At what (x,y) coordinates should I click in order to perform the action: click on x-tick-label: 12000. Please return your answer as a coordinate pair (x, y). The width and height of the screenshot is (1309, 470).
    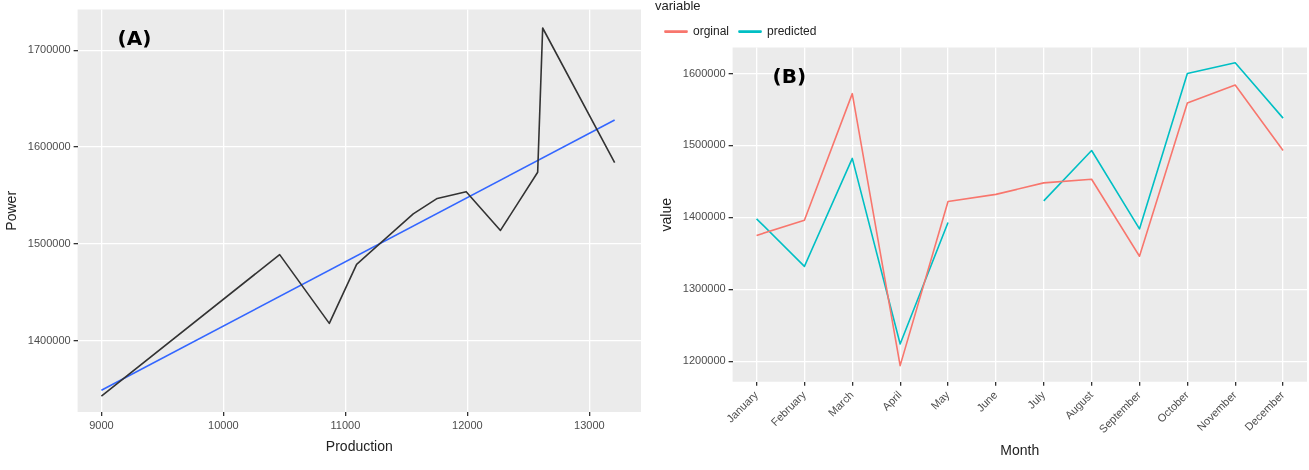
    Looking at the image, I should click on (467, 424).